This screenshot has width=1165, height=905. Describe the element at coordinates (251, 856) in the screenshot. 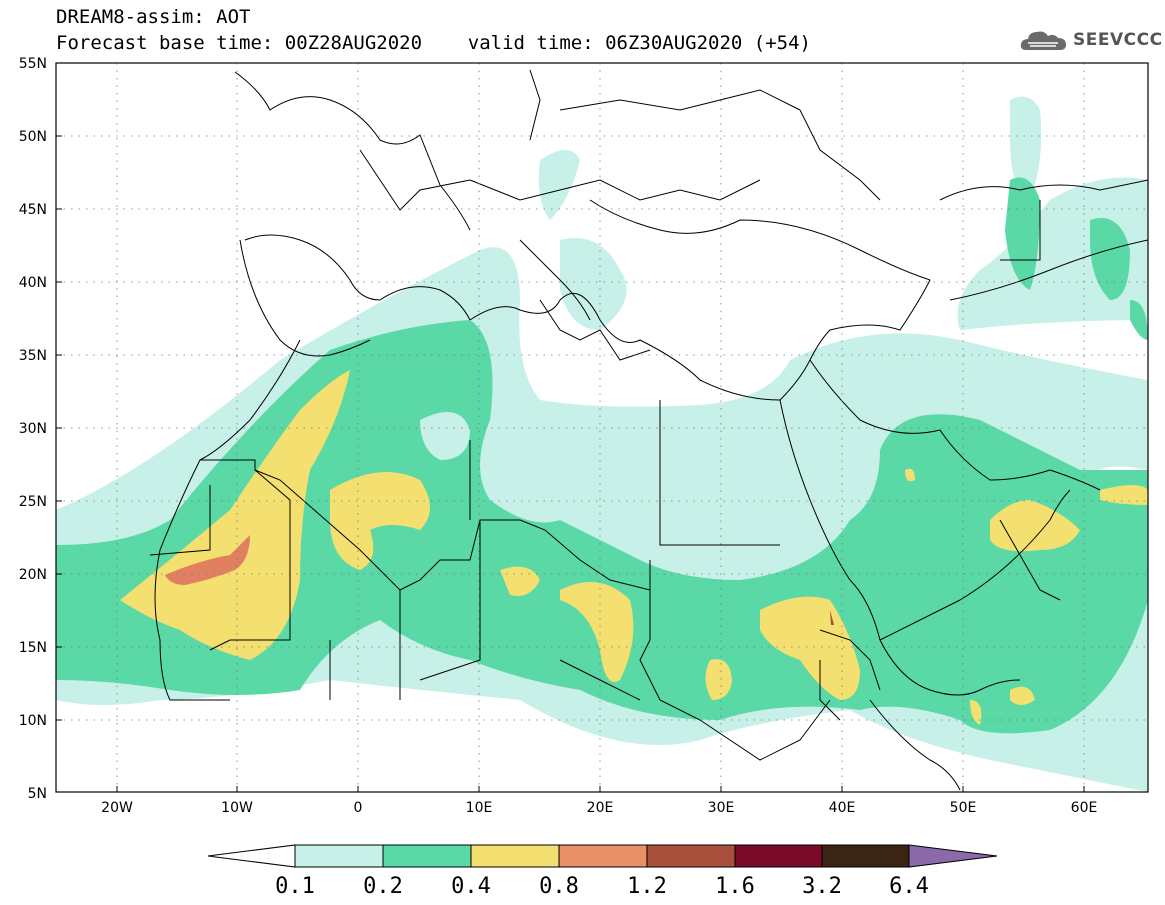

I see `colorbar-low-arrow` at that location.